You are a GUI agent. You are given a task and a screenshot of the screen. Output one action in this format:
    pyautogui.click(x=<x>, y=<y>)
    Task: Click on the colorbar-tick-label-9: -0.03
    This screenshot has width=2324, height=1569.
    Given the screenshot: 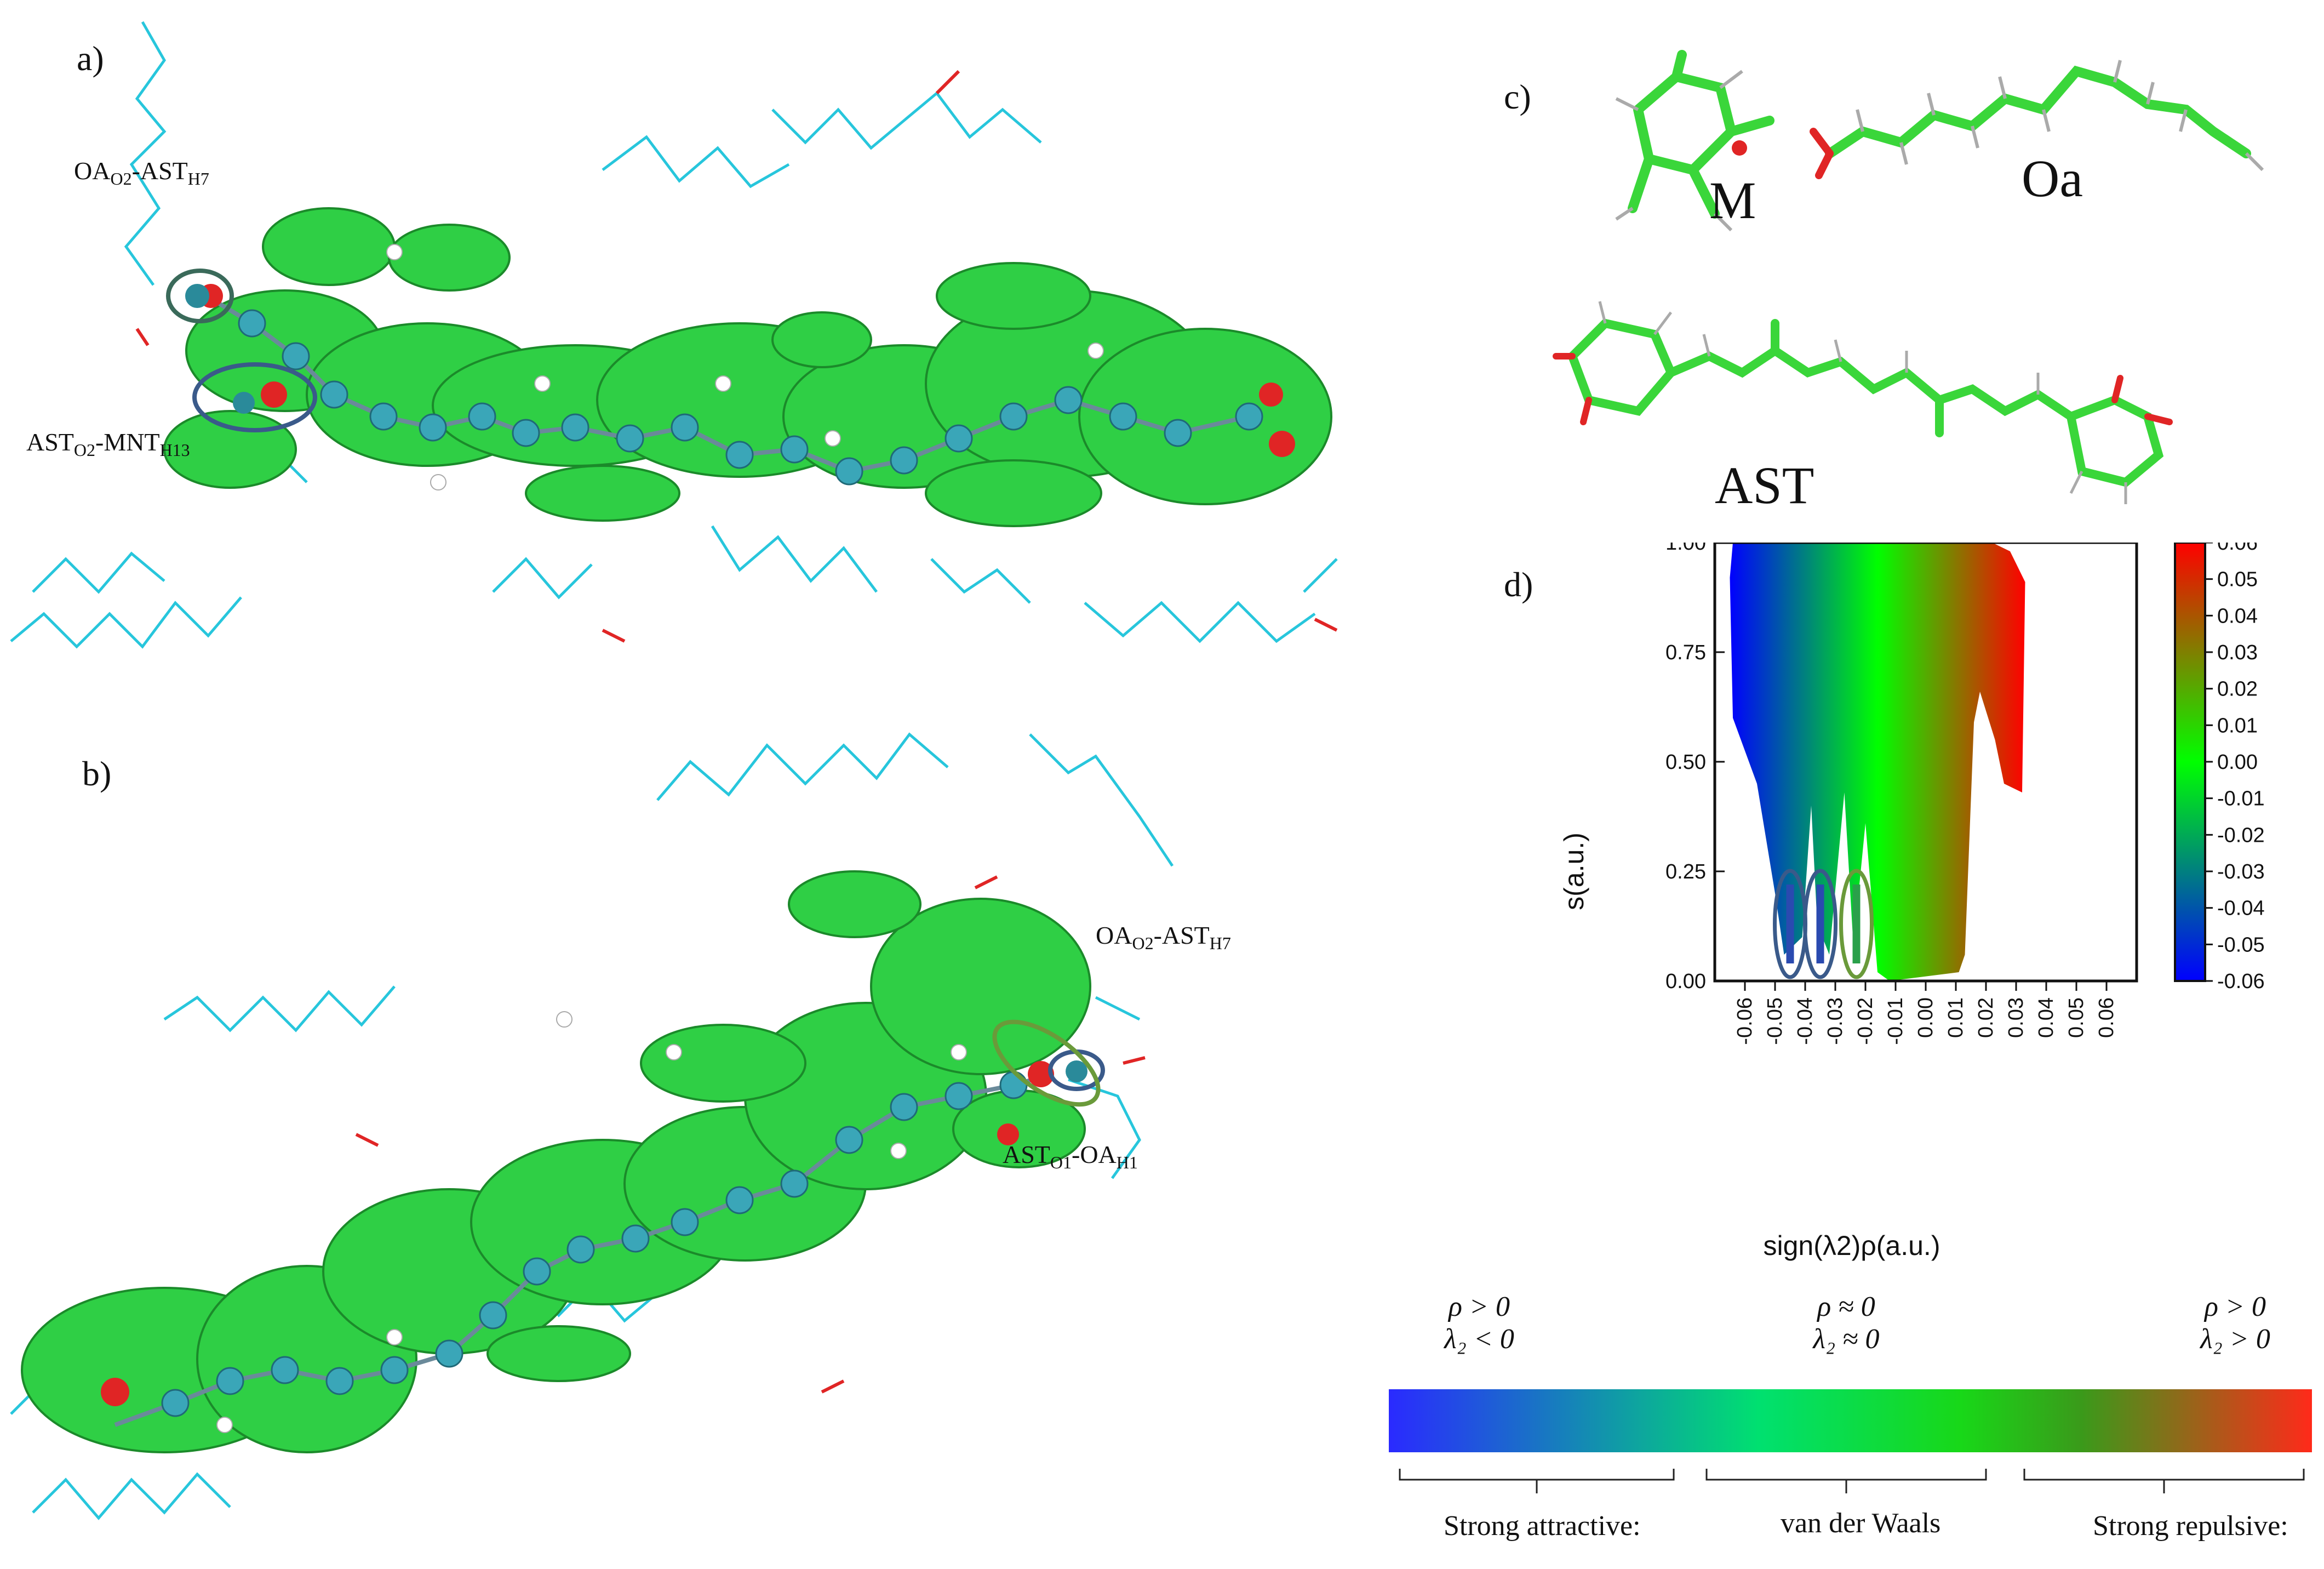 What is the action you would take?
    pyautogui.click(x=2241, y=872)
    